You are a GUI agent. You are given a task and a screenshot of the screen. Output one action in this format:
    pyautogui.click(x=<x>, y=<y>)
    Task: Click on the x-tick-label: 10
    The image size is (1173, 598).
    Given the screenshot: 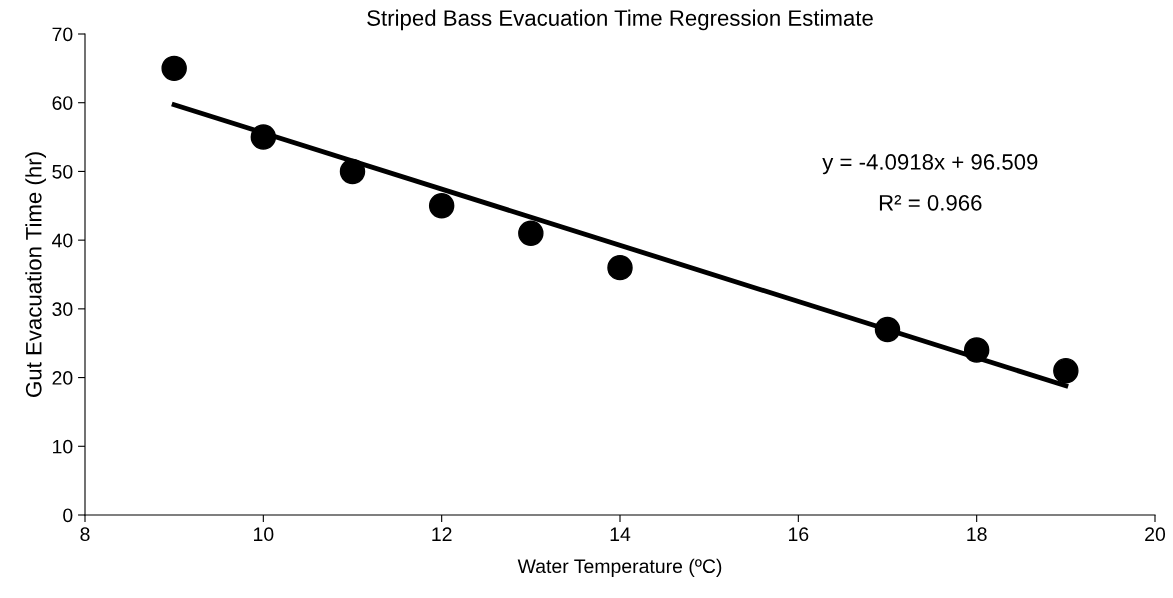 What is the action you would take?
    pyautogui.click(x=264, y=534)
    